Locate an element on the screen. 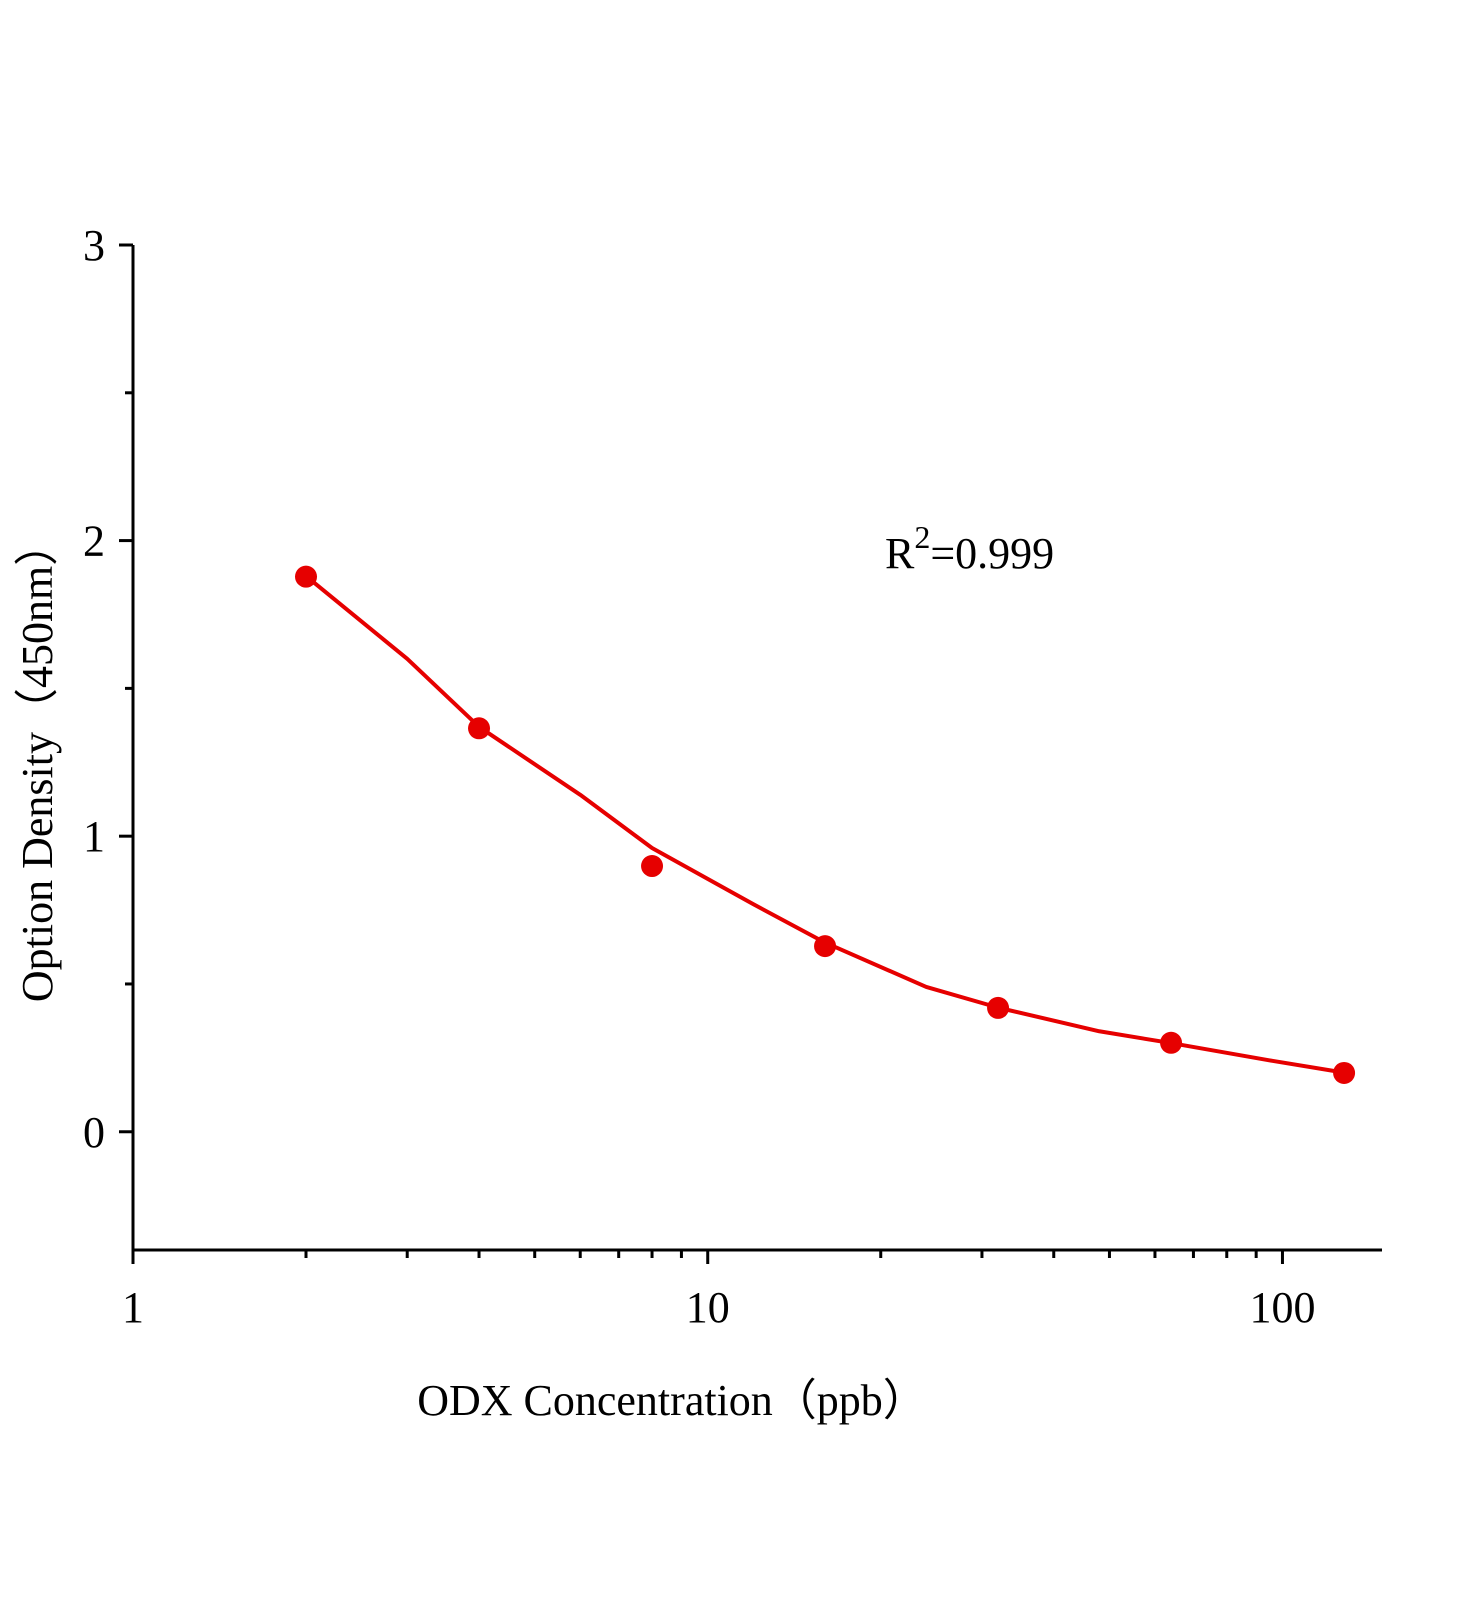  annotation-base: R is located at coordinates (900, 553).